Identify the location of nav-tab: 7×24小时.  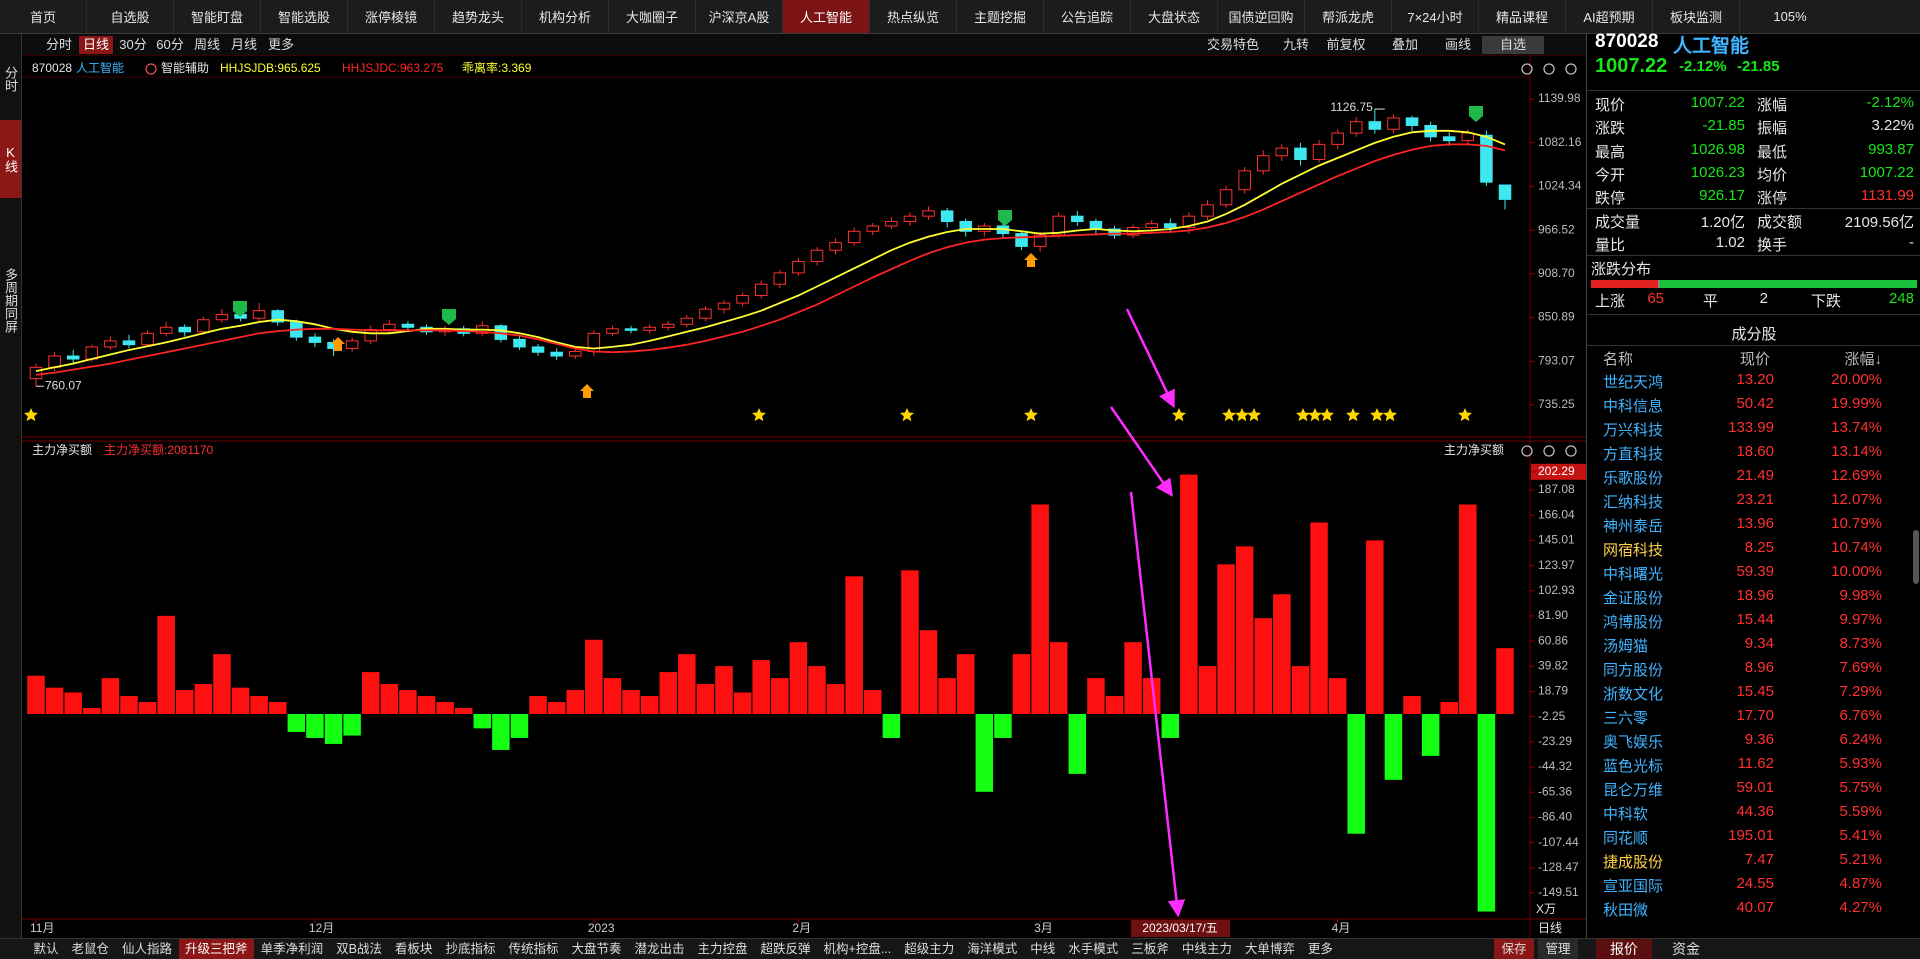
(1435, 16).